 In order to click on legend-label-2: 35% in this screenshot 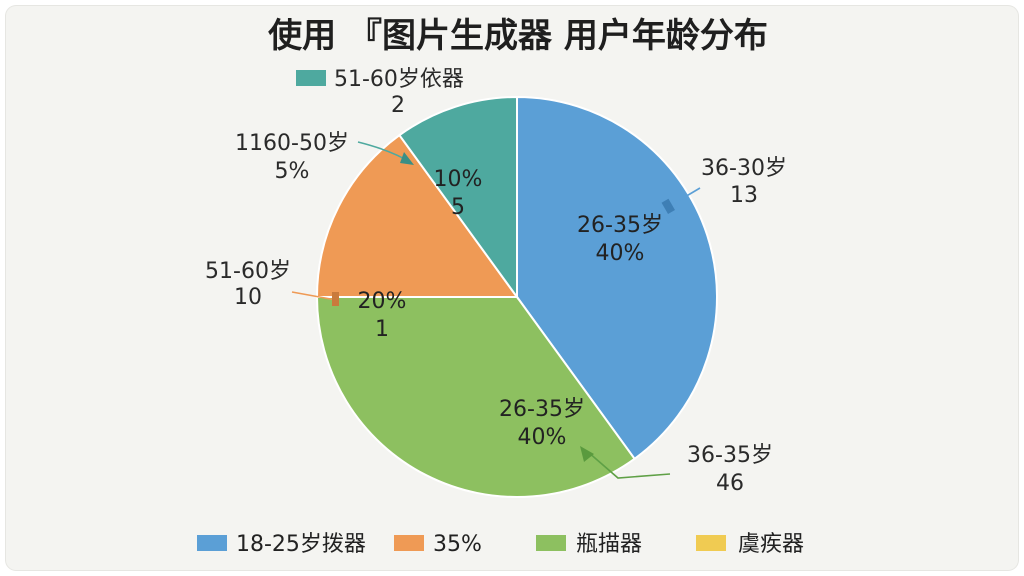, I will do `click(457, 544)`.